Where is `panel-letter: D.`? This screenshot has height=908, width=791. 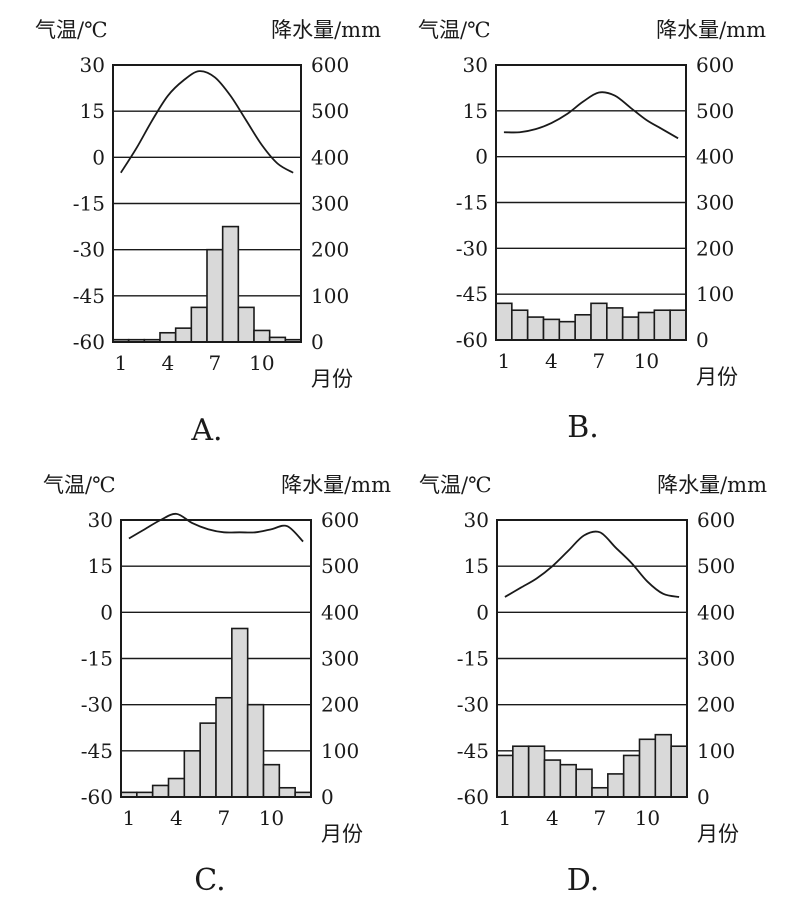 panel-letter: D. is located at coordinates (583, 880).